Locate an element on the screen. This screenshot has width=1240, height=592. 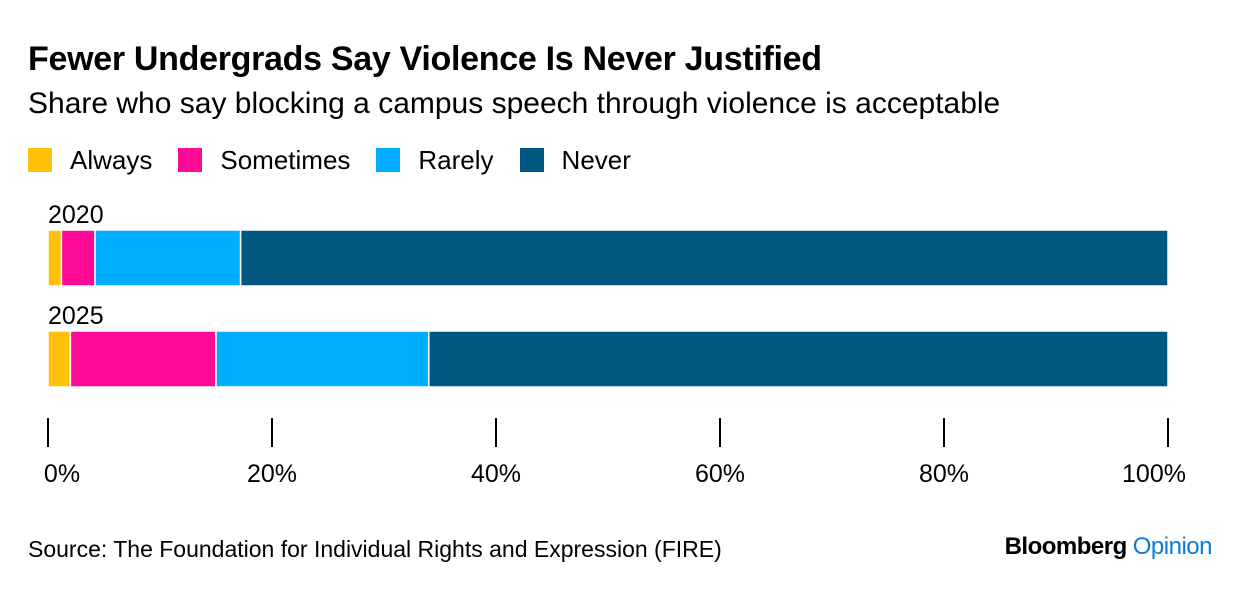
brand-secondary: Opinion is located at coordinates (1172, 546).